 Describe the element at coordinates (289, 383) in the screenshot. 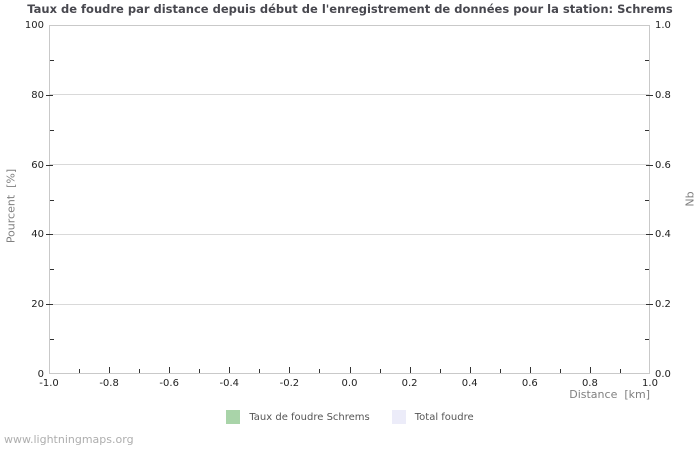

I see `x-tick-label: -0.2` at that location.